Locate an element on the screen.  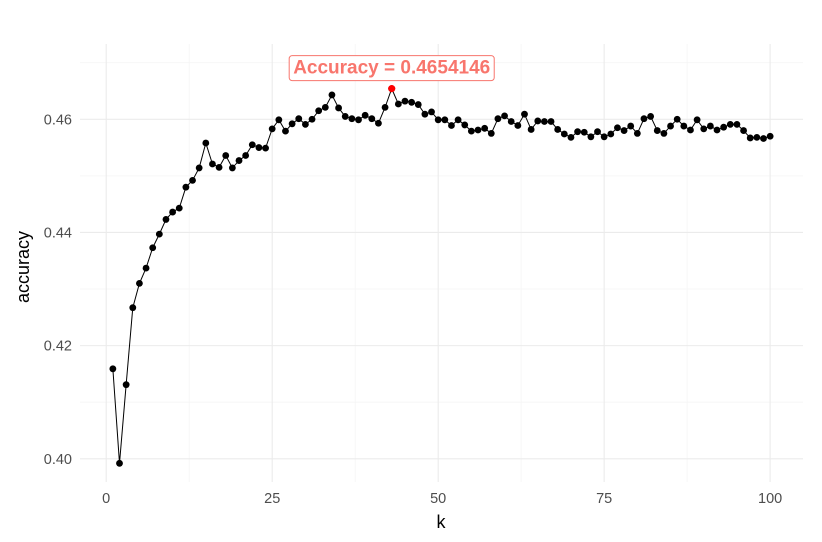
x-axis-tick-labels: 0 25 50 75 100 is located at coordinates (442, 499).